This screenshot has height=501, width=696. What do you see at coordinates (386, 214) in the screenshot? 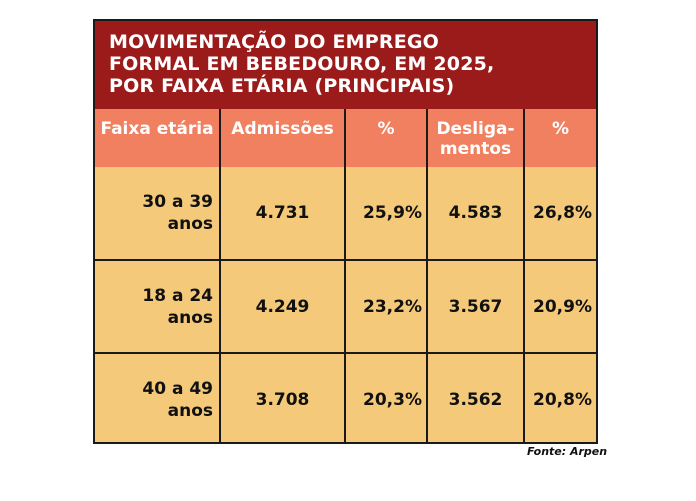
I see `admissoes-pct-cell: 25,9%` at bounding box center [386, 214].